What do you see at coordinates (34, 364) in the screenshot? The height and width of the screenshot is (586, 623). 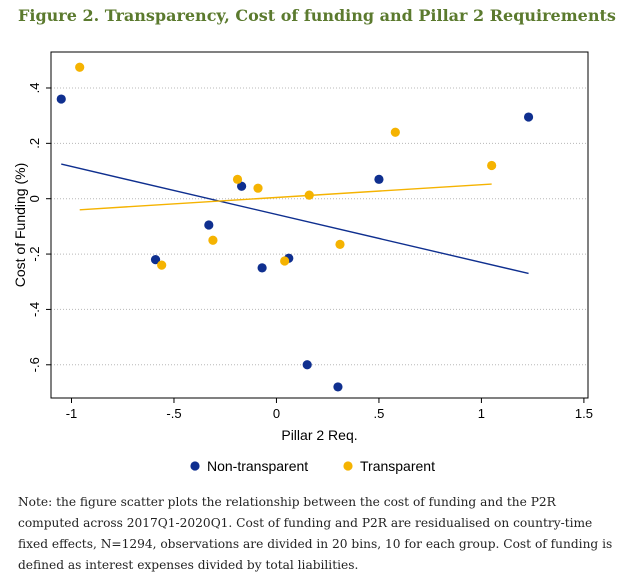 I see `y-tick-label: -.6` at bounding box center [34, 364].